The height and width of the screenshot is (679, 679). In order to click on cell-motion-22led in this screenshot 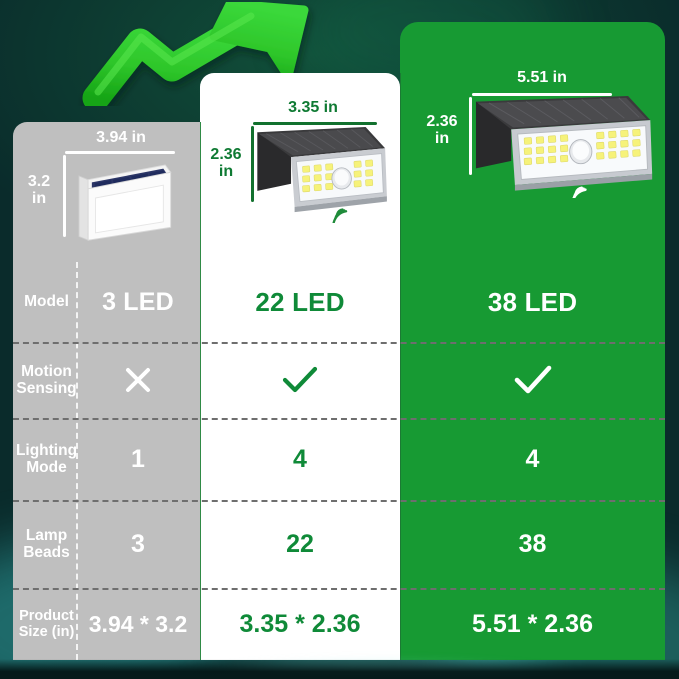, I will do `click(300, 380)`.